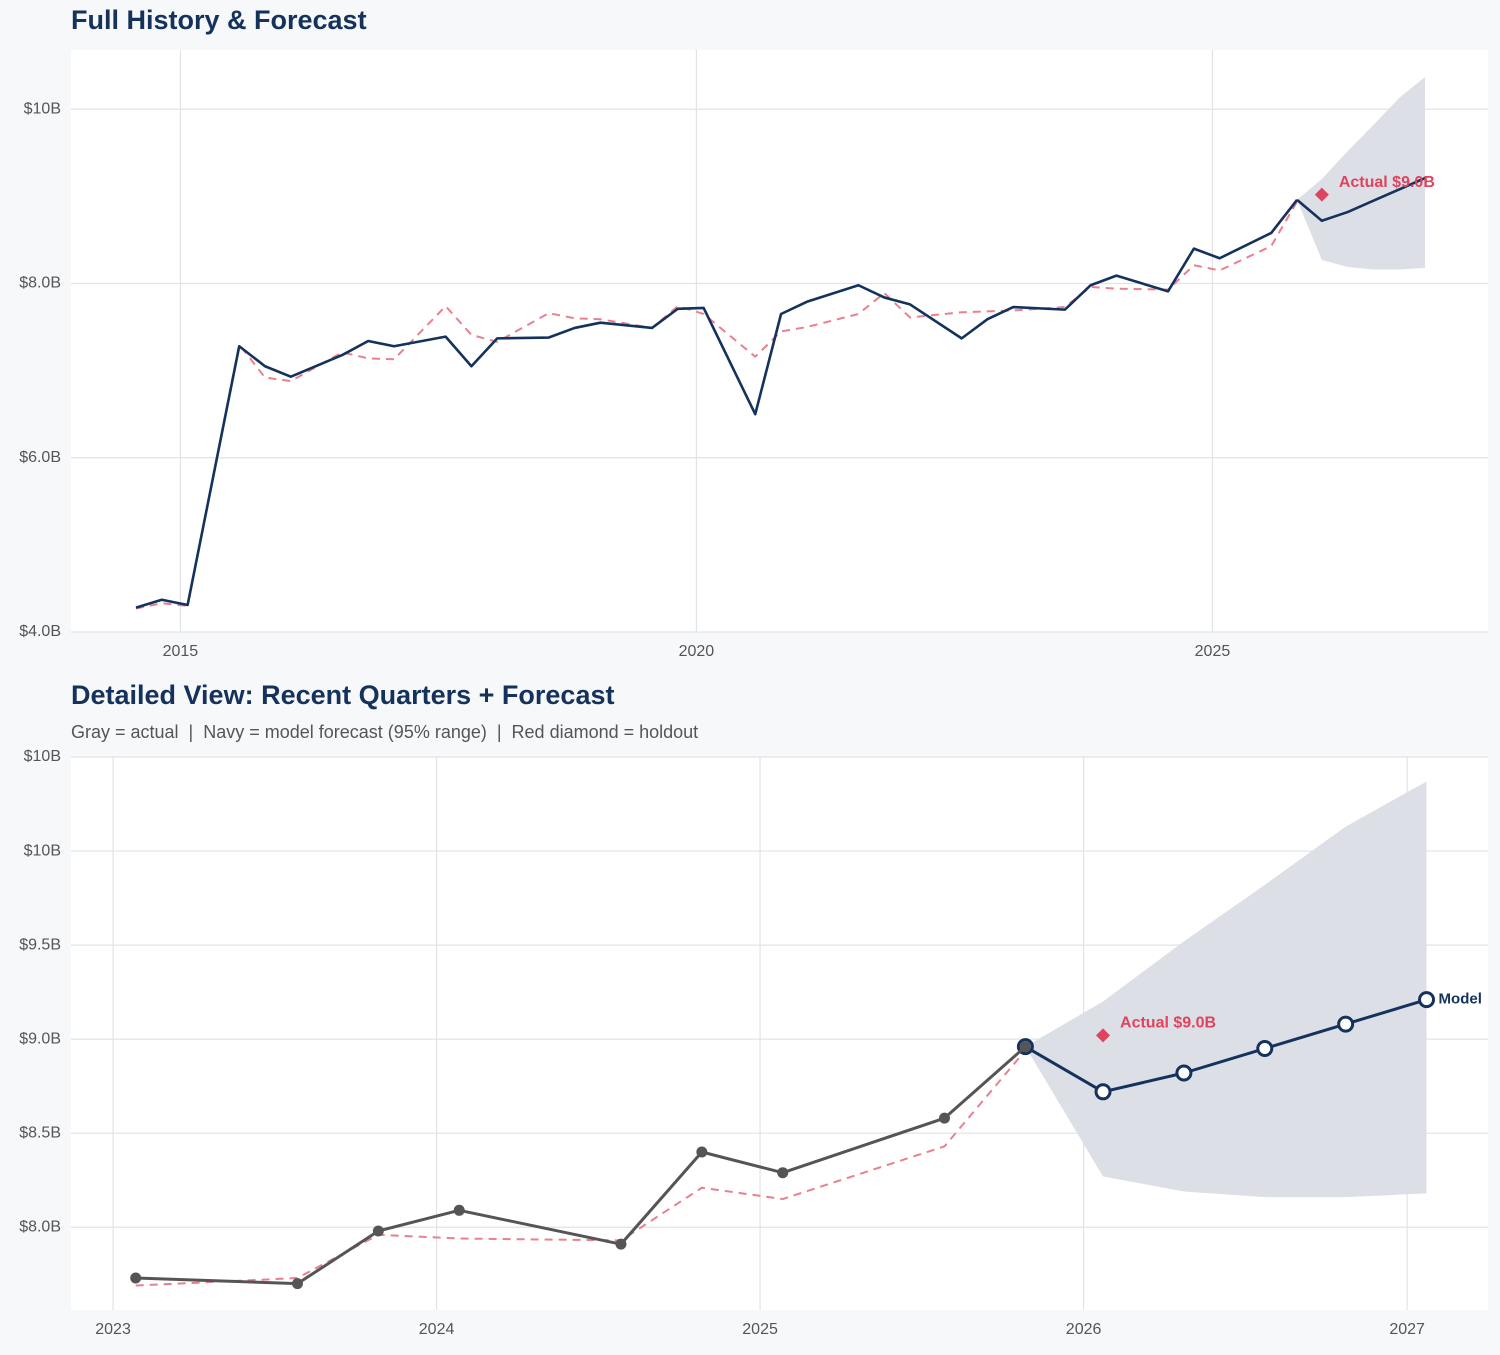 The width and height of the screenshot is (1500, 1355). Describe the element at coordinates (40, 944) in the screenshot. I see `y-tick-label: $9.5B` at that location.